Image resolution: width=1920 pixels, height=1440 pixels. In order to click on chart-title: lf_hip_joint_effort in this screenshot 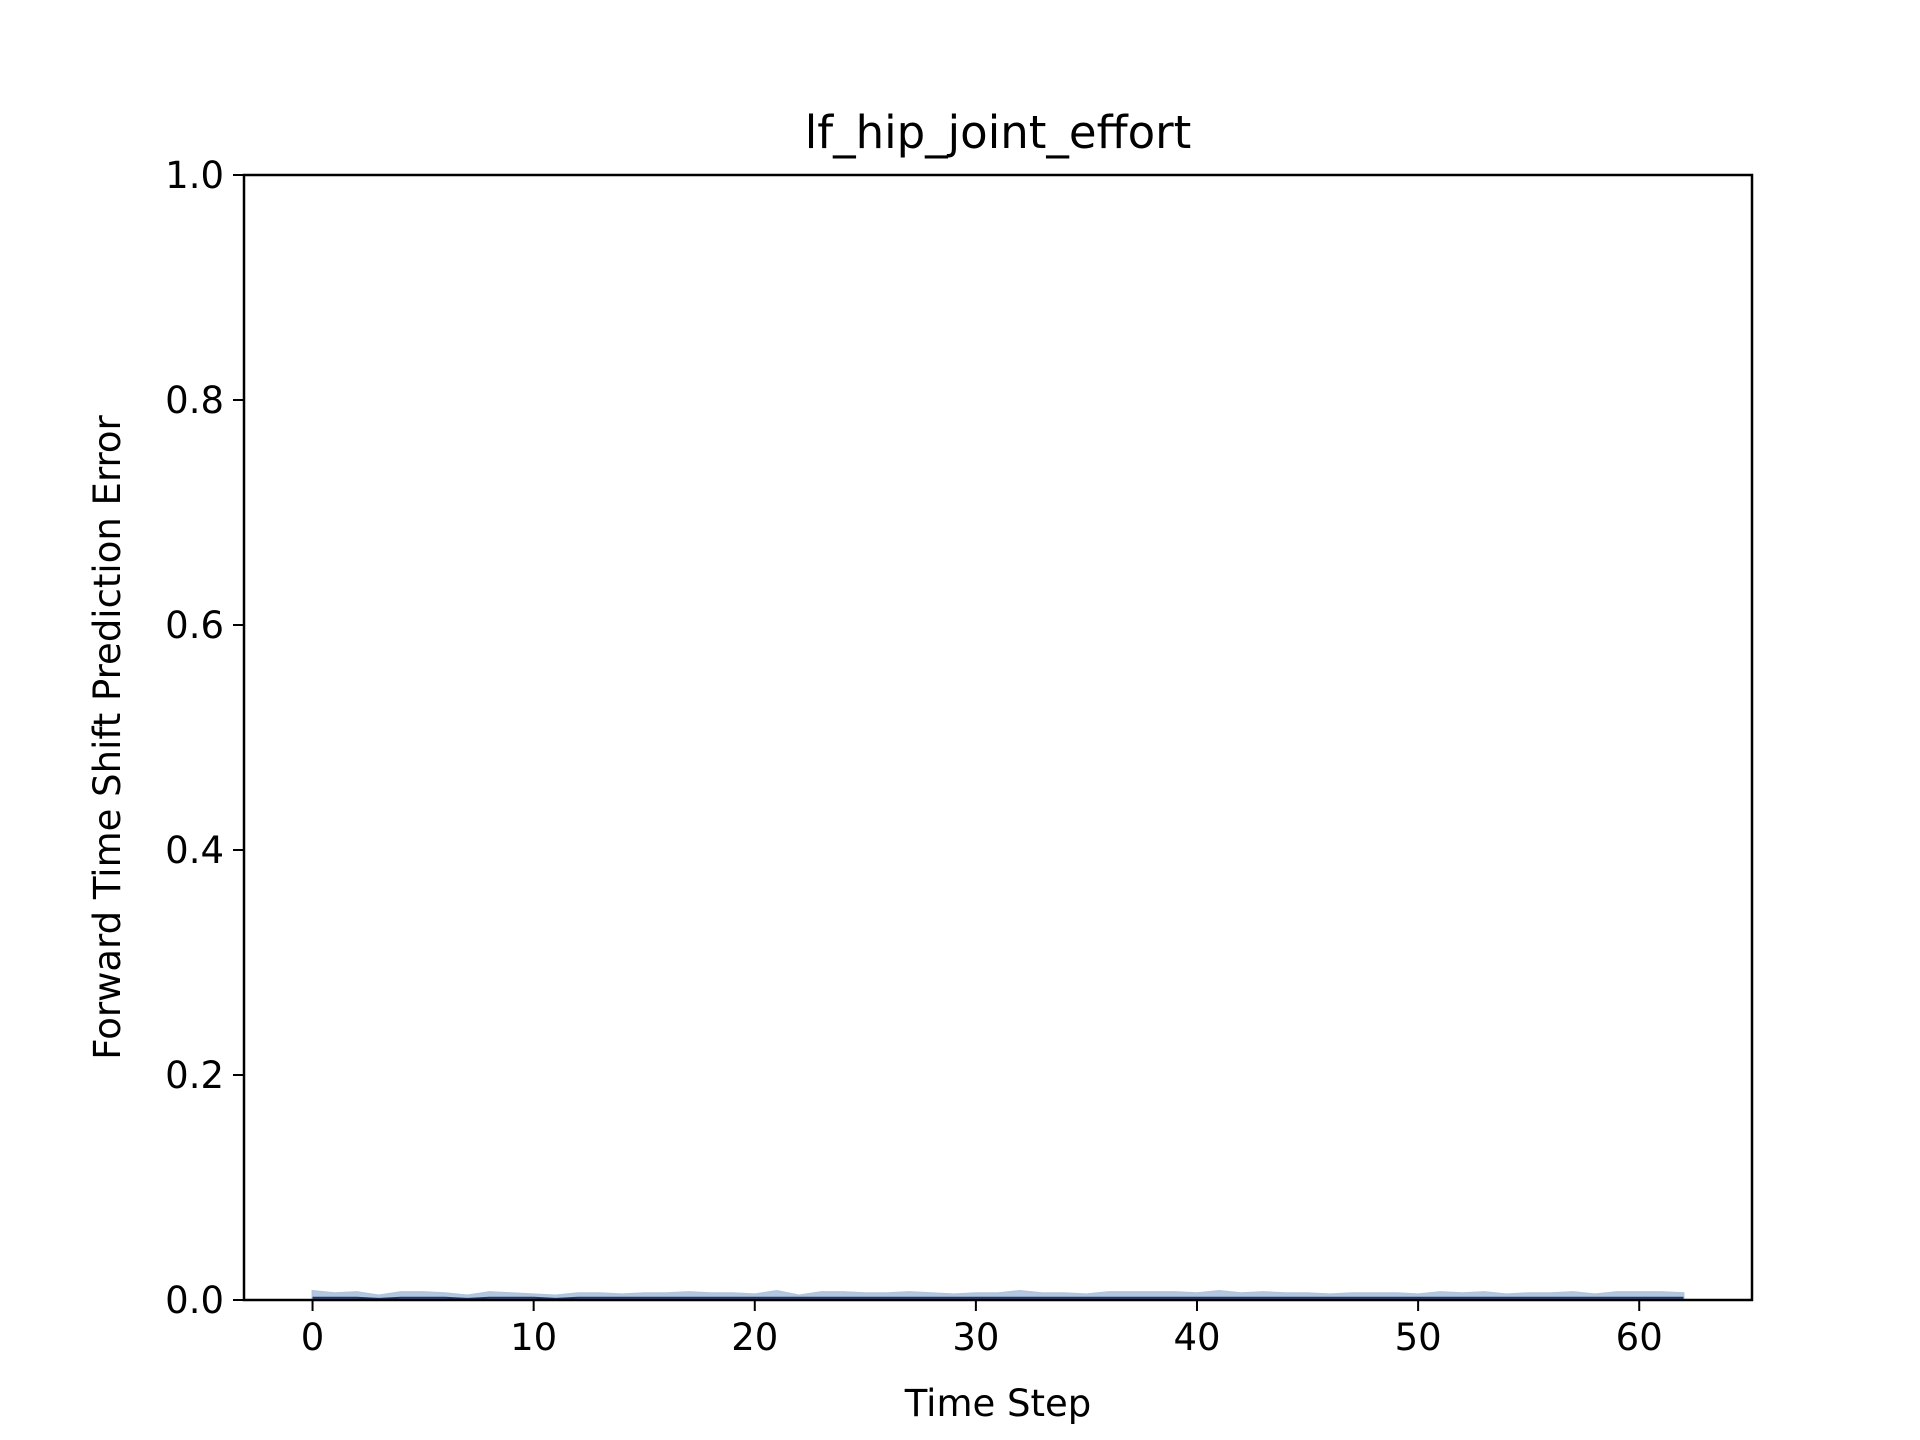, I will do `click(998, 132)`.